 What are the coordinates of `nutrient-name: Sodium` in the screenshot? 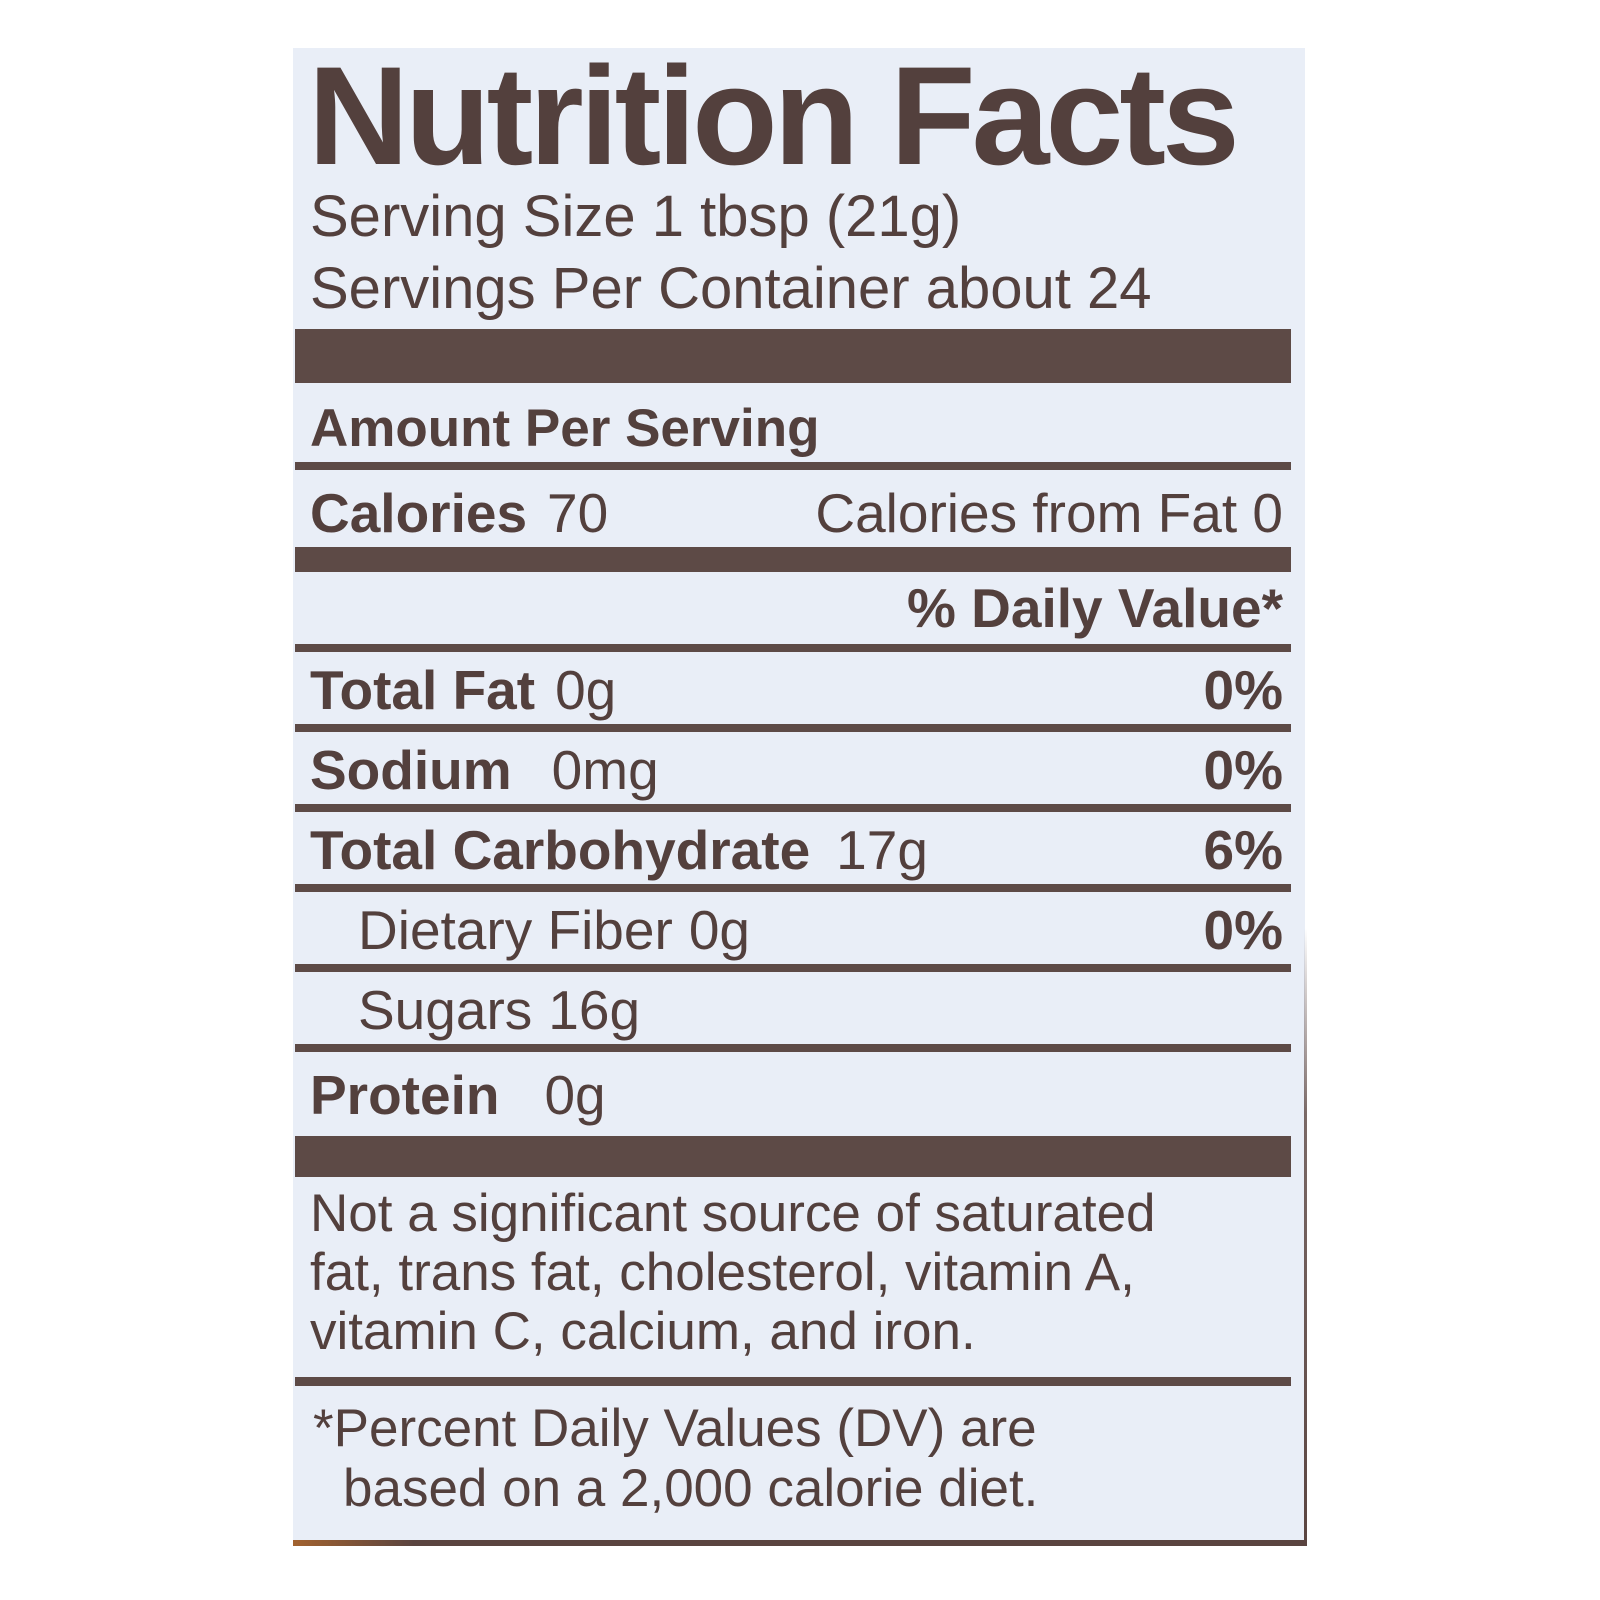 It's located at (411, 770).